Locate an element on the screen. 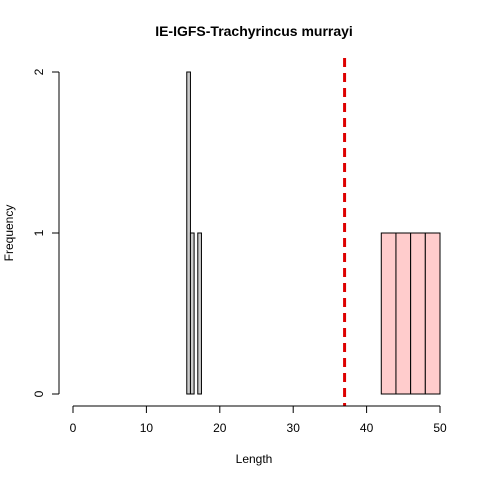  x-tick-label: 0 is located at coordinates (73, 428).